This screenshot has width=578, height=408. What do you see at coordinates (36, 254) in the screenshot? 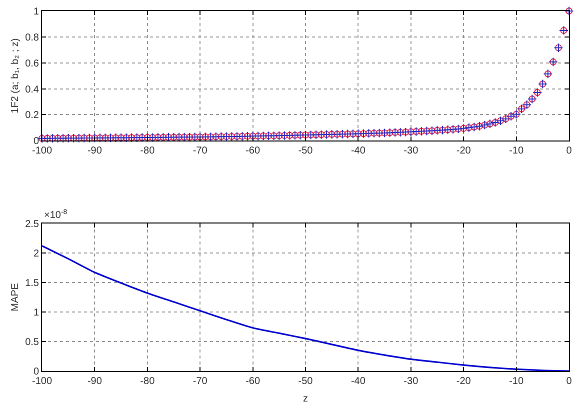
I see `y-tick-label: 2` at bounding box center [36, 254].